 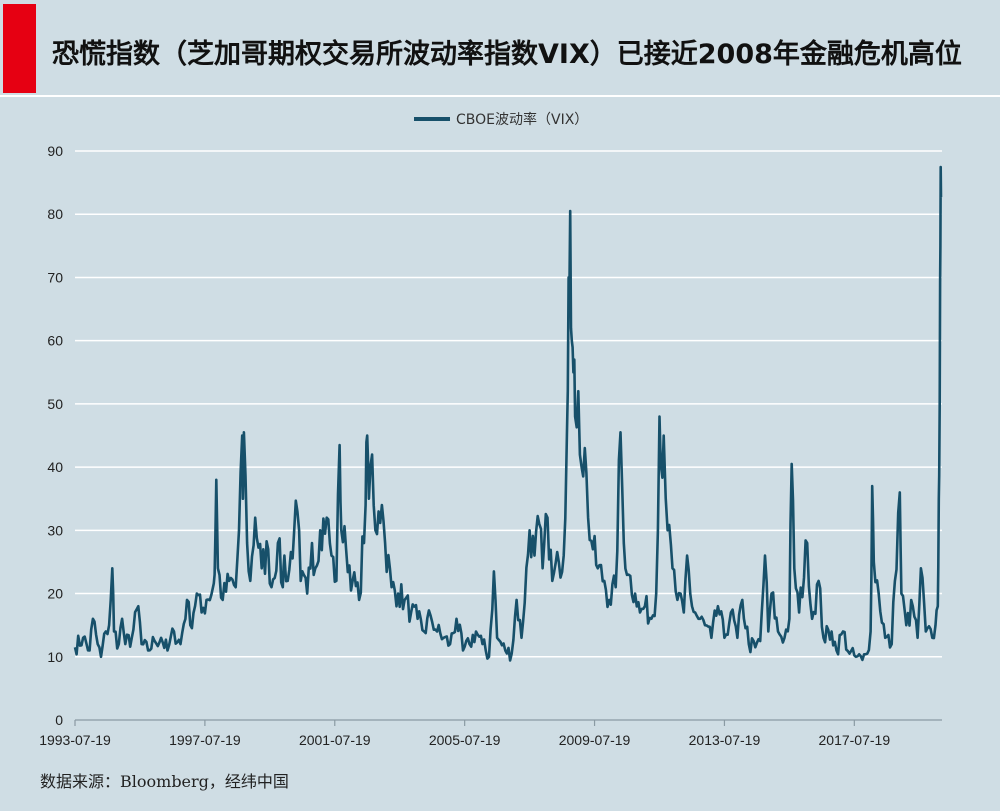 I want to click on legend: CBOE波动率（VIX）, so click(x=501, y=119).